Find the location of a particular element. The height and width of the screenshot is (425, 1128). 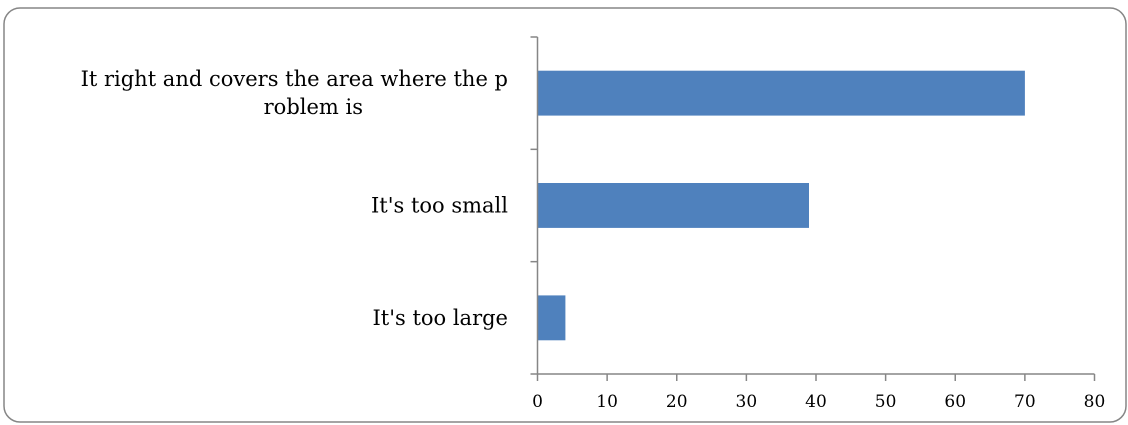

x-tick-label: 10 is located at coordinates (607, 402).